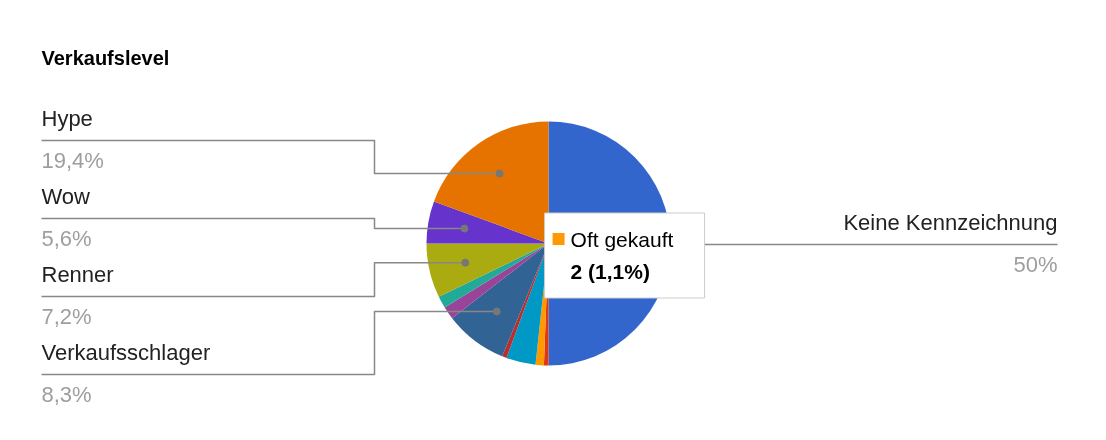 This screenshot has width=1106, height=440. What do you see at coordinates (610, 271) in the screenshot?
I see `text: 2 (1,1%)` at bounding box center [610, 271].